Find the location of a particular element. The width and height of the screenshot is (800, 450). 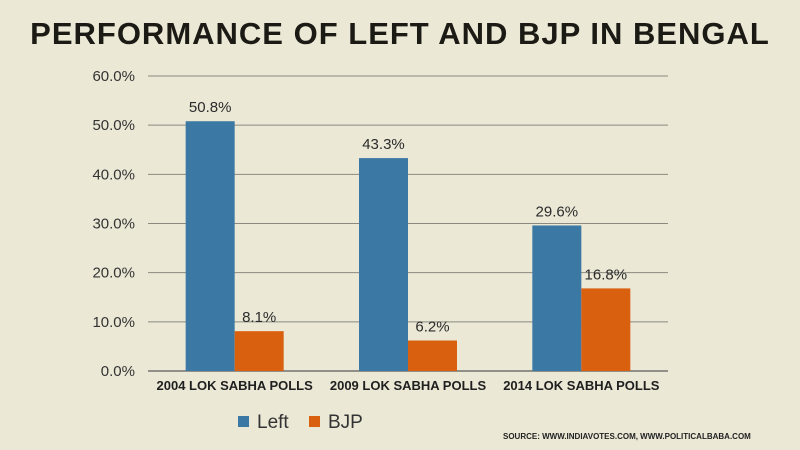

legend-label-bjp: BJP is located at coordinates (345, 422).